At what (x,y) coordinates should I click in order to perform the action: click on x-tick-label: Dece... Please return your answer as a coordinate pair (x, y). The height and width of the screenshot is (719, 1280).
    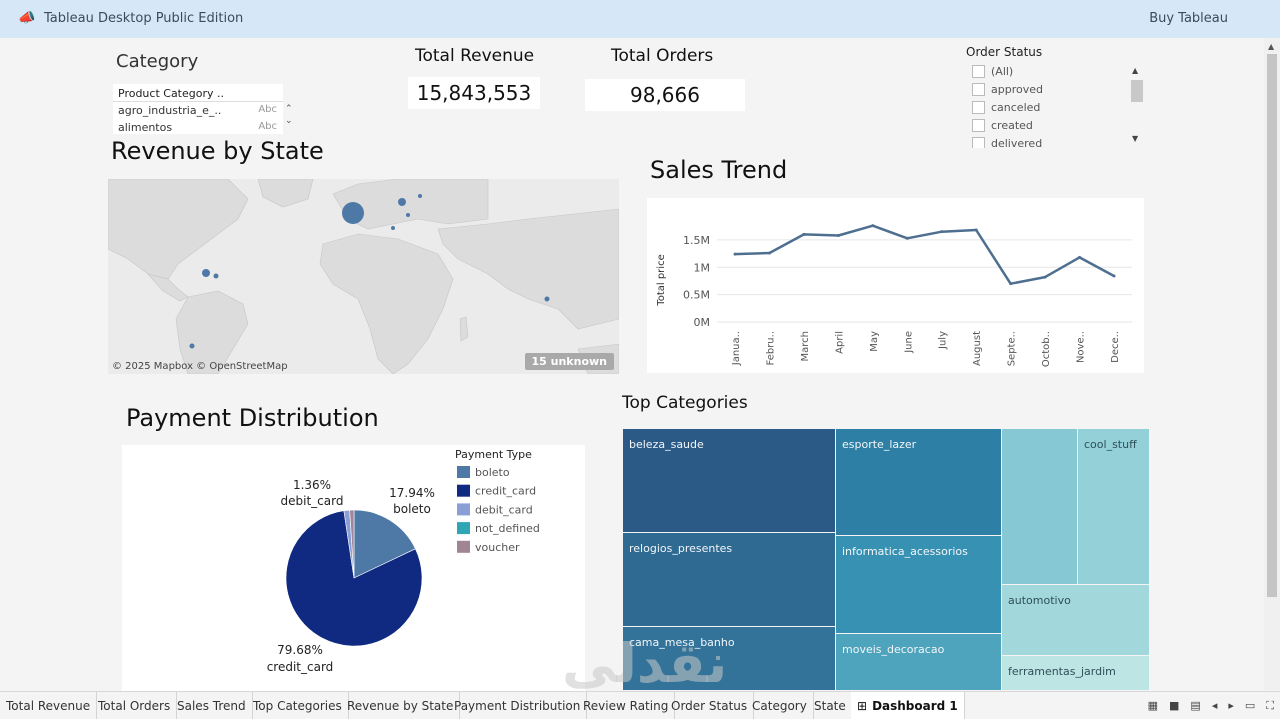
    Looking at the image, I should click on (1115, 347).